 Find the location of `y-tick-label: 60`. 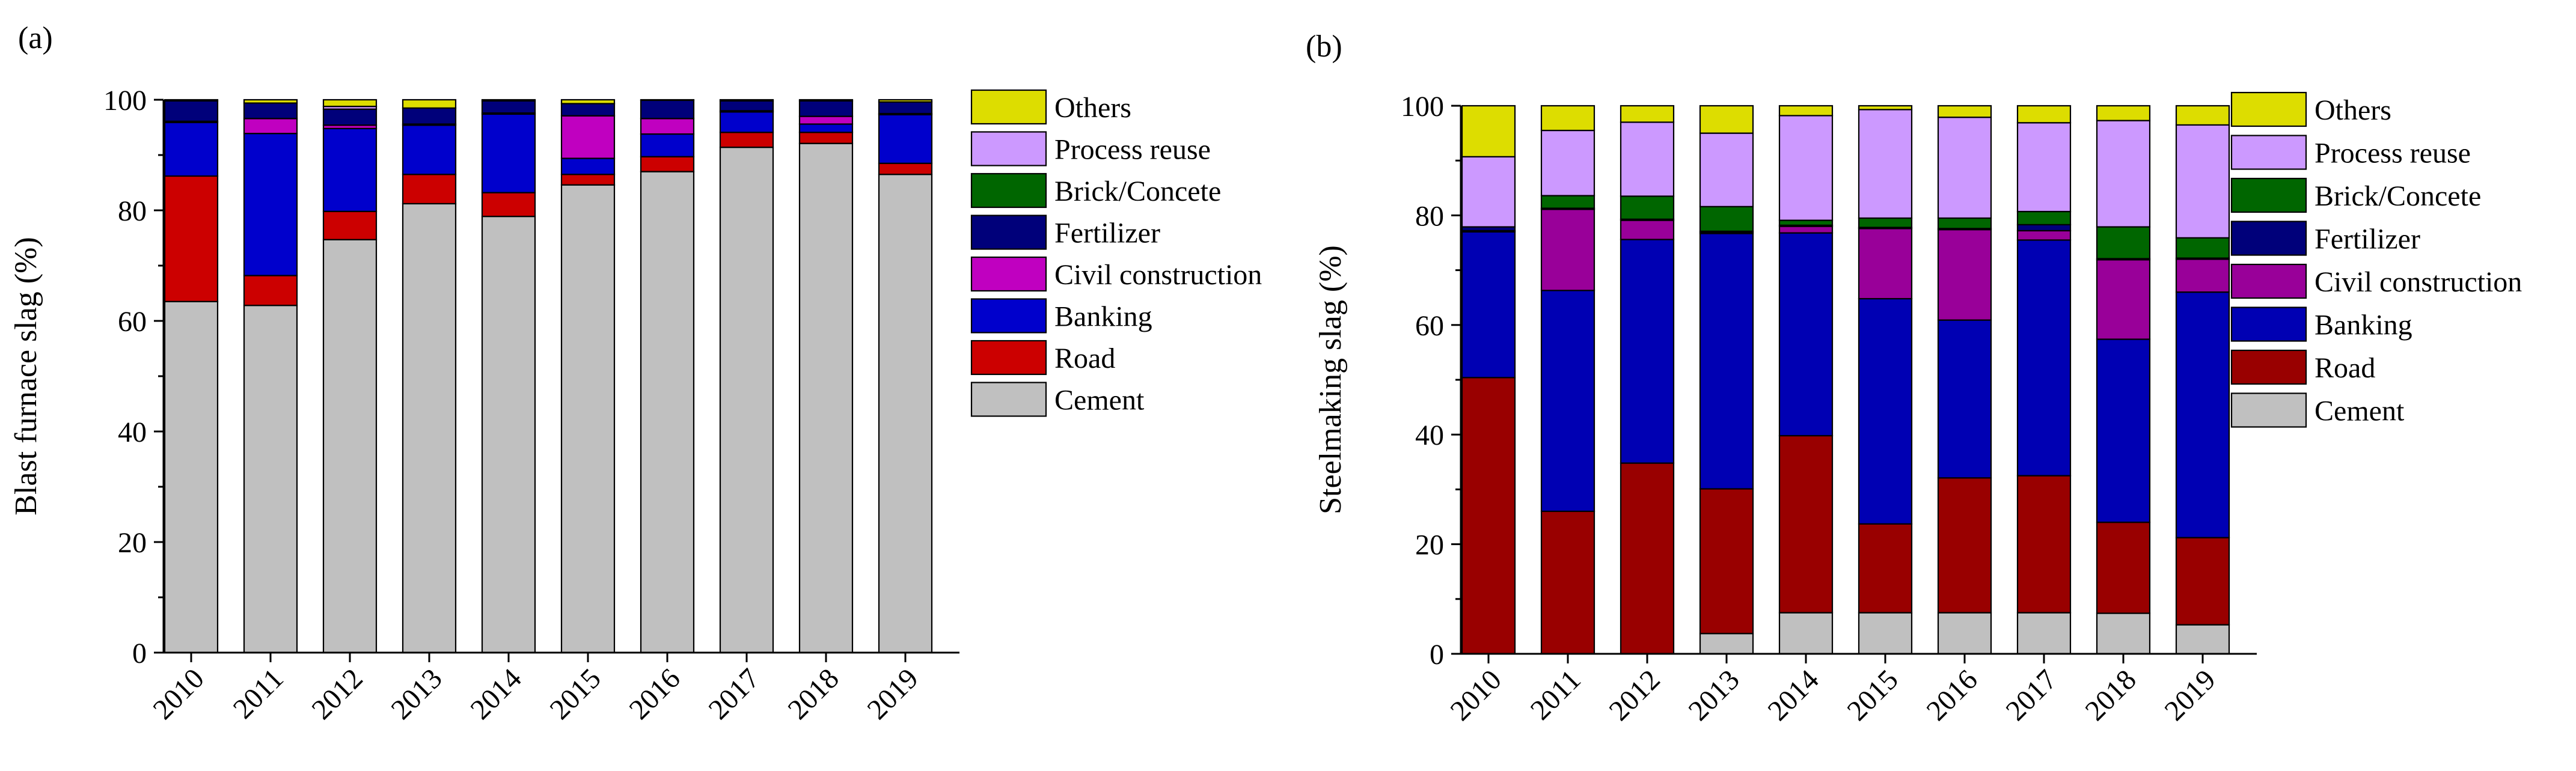

y-tick-label: 60 is located at coordinates (132, 322).